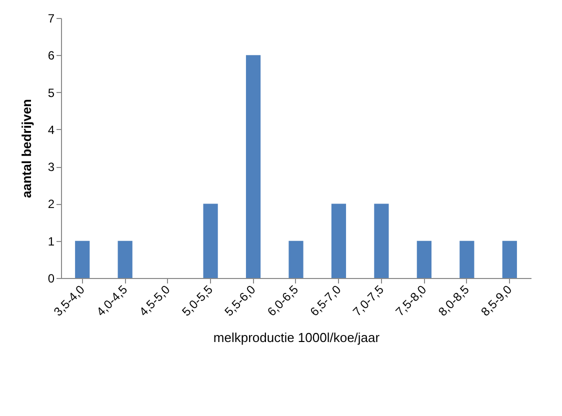 The height and width of the screenshot is (416, 562). Describe the element at coordinates (51, 279) in the screenshot. I see `y-tick-label: 0` at that location.